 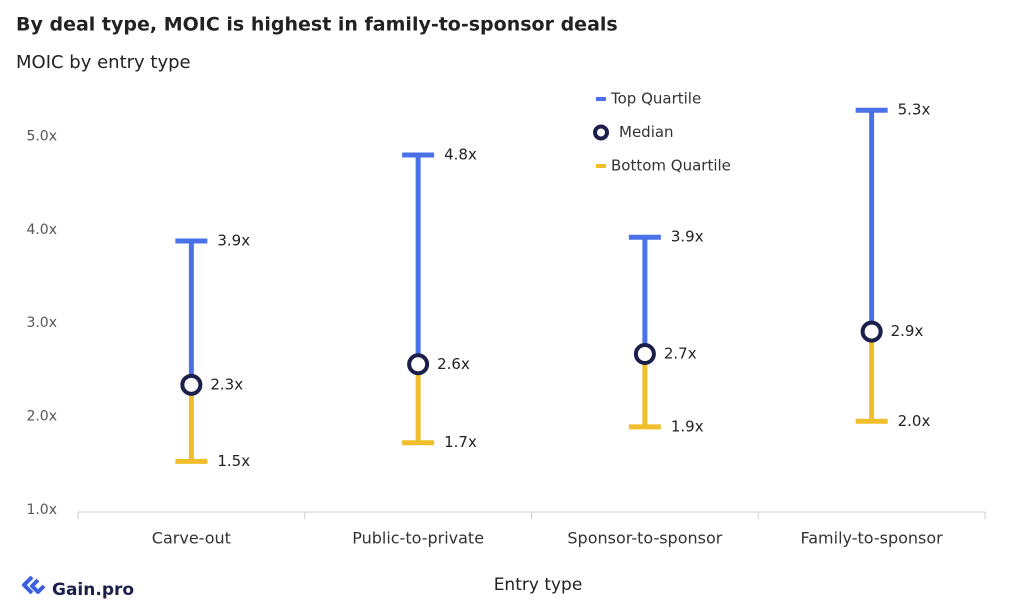 I want to click on legend-marker, so click(x=601, y=132).